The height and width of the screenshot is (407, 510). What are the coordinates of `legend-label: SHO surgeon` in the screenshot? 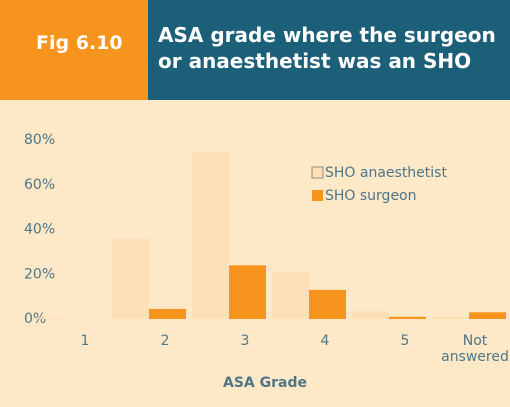 It's located at (371, 196).